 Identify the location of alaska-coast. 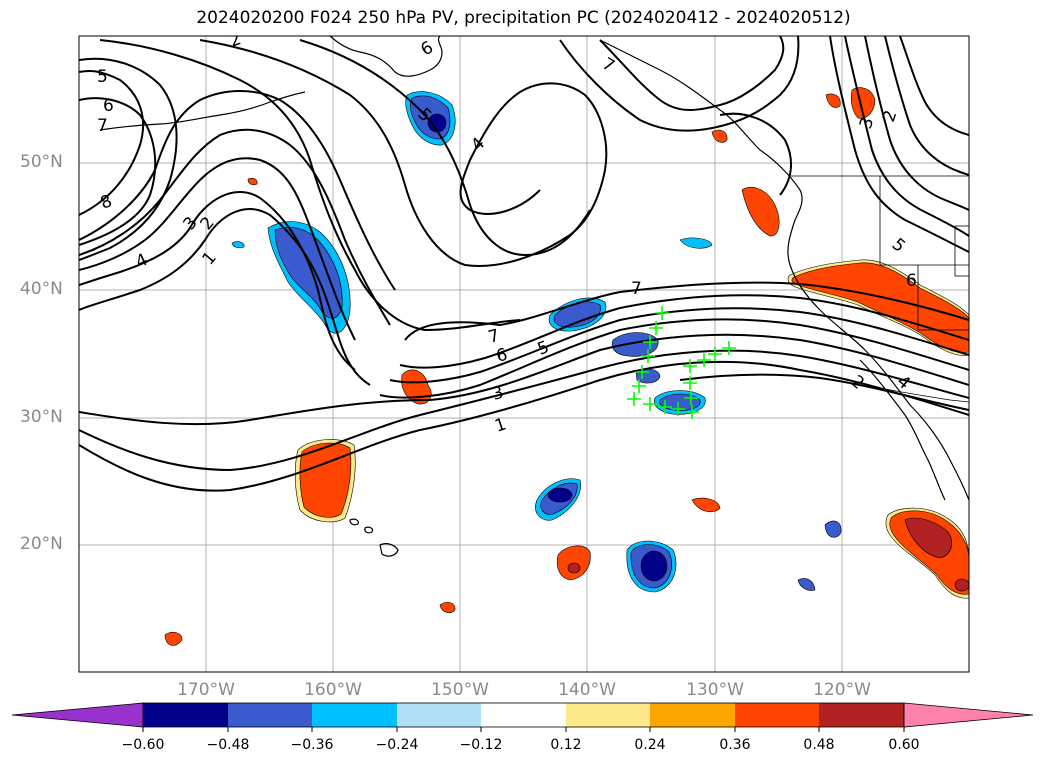
(386, 56).